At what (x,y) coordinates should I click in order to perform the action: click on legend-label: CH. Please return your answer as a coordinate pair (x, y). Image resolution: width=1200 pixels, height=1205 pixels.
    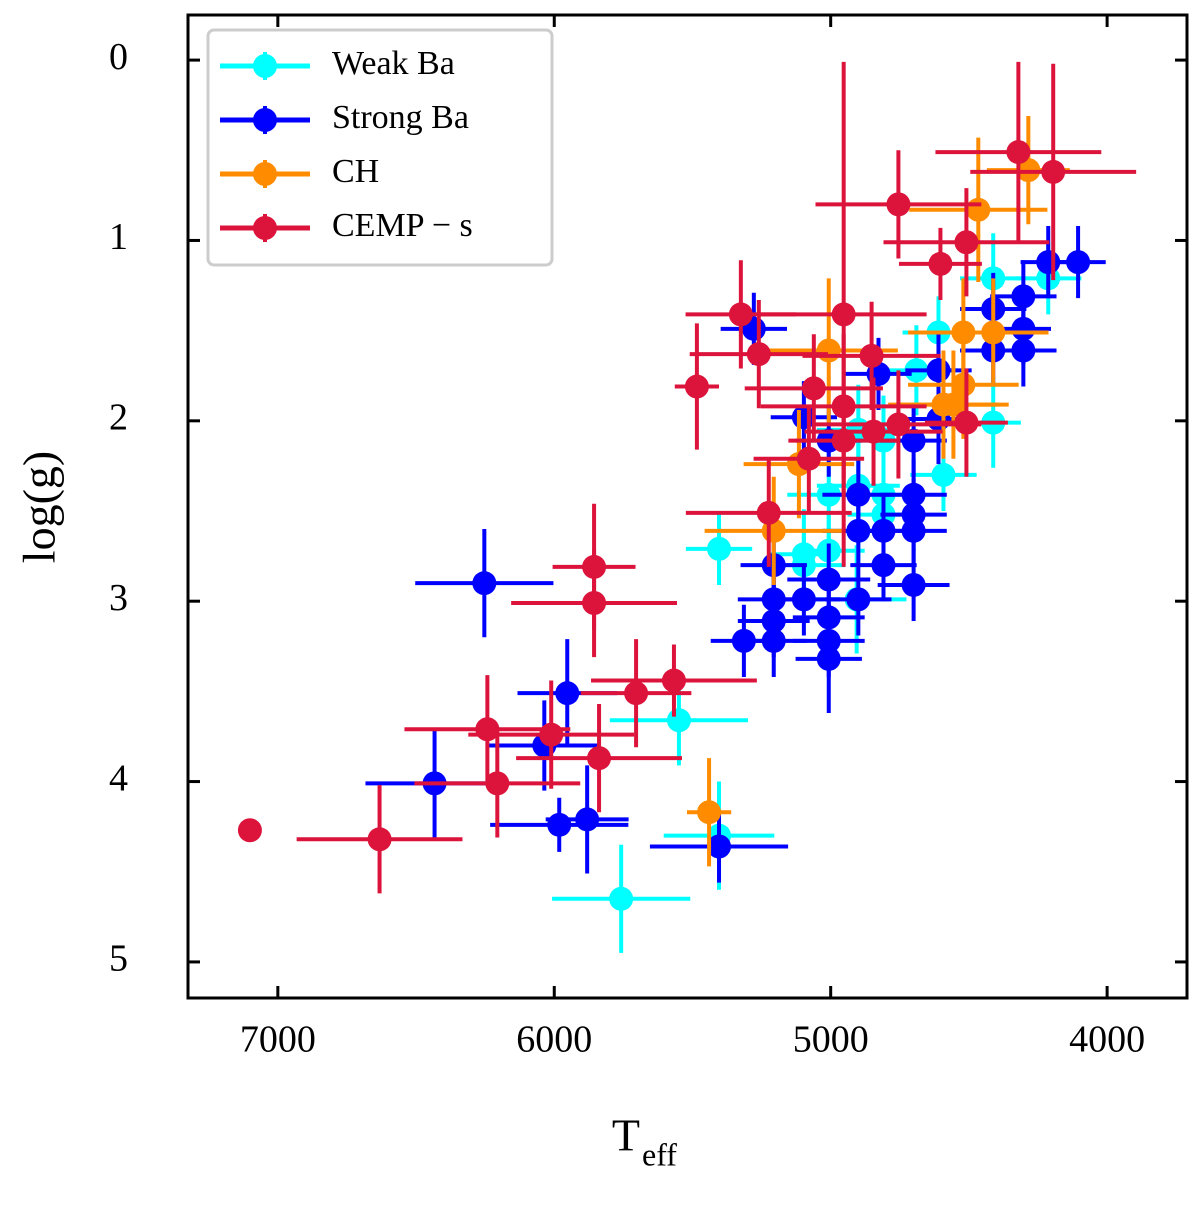
    Looking at the image, I should click on (355, 171).